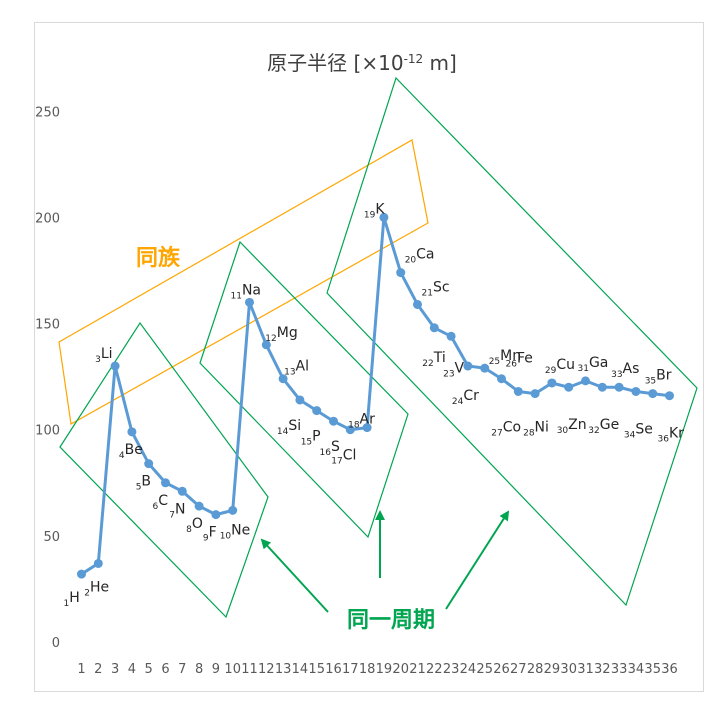  Describe the element at coordinates (536, 429) in the screenshot. I see `element-label: 28Ni` at that location.